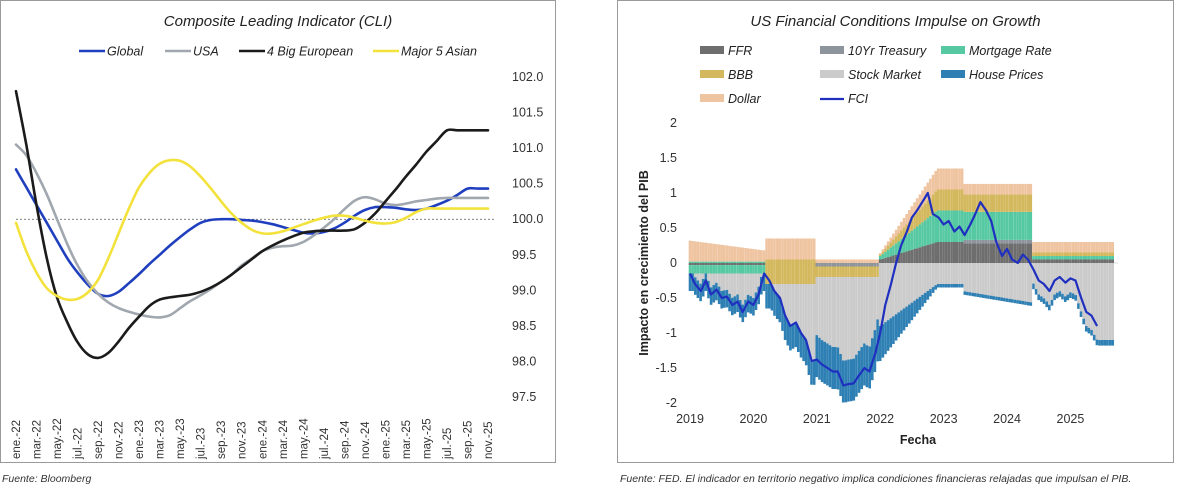 This screenshot has height=493, width=1200. What do you see at coordinates (448, 444) in the screenshot?
I see `x-tick-label: jul.-25` at bounding box center [448, 444].